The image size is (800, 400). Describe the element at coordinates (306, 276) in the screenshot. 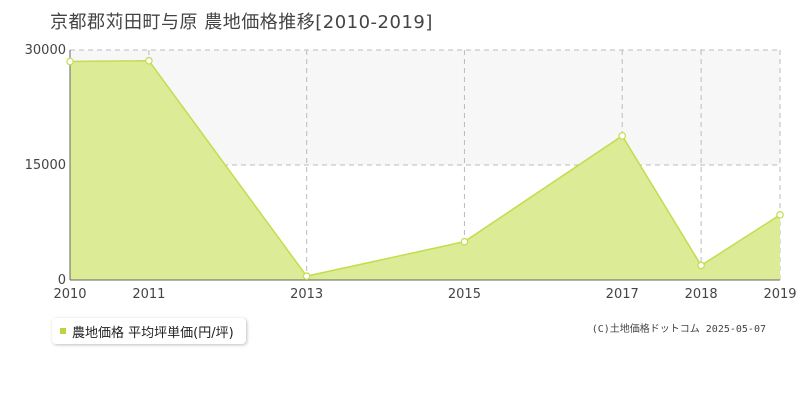

I see `data-point-2013` at that location.